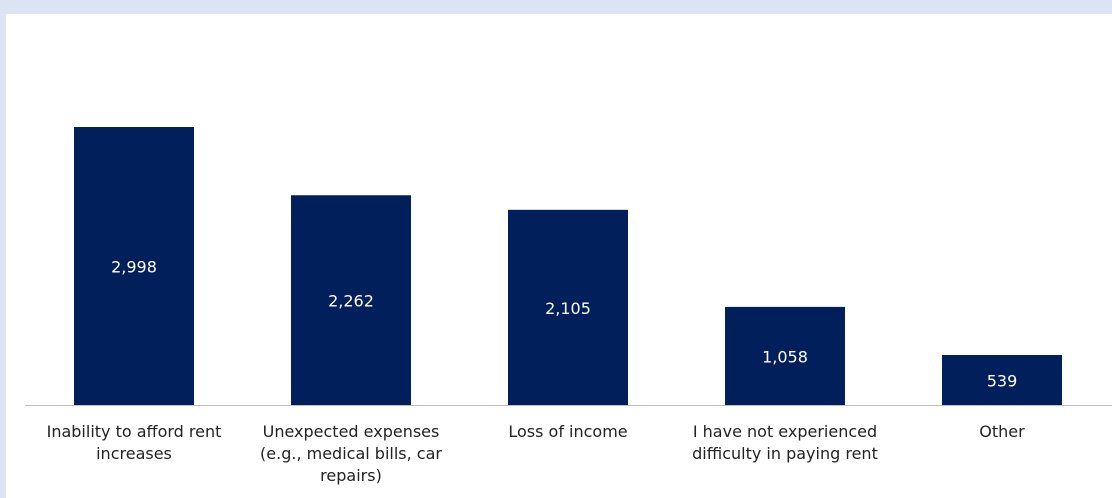 This screenshot has width=1112, height=498. Describe the element at coordinates (134, 442) in the screenshot. I see `x-tick-label: Inability to afford rent increases` at that location.